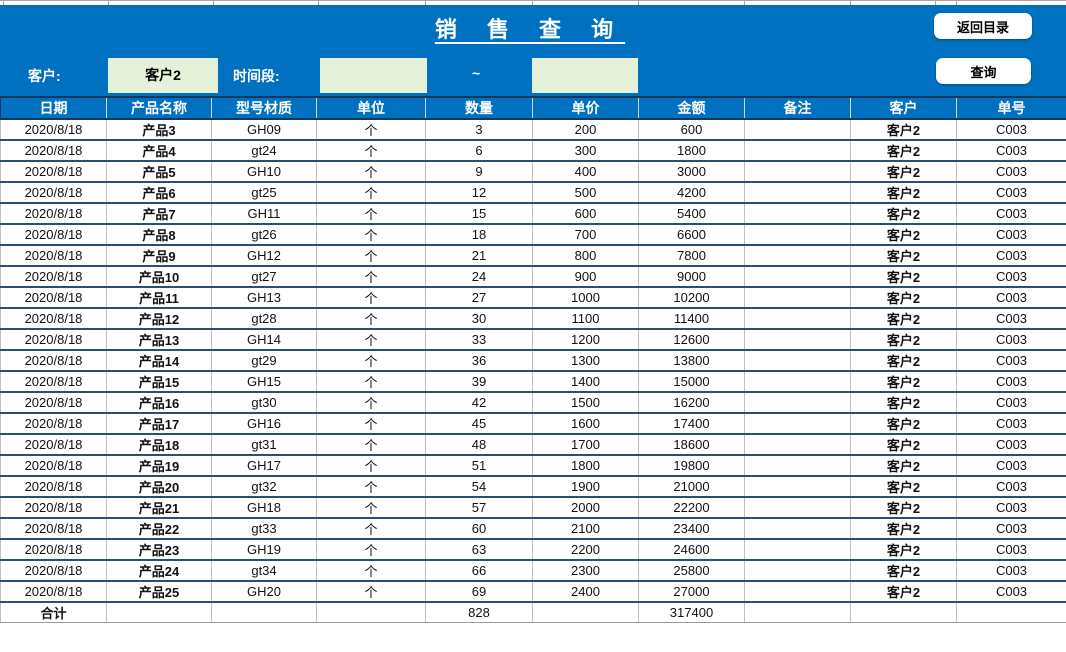  Describe the element at coordinates (264, 550) in the screenshot. I see `cell-model: GH19` at that location.